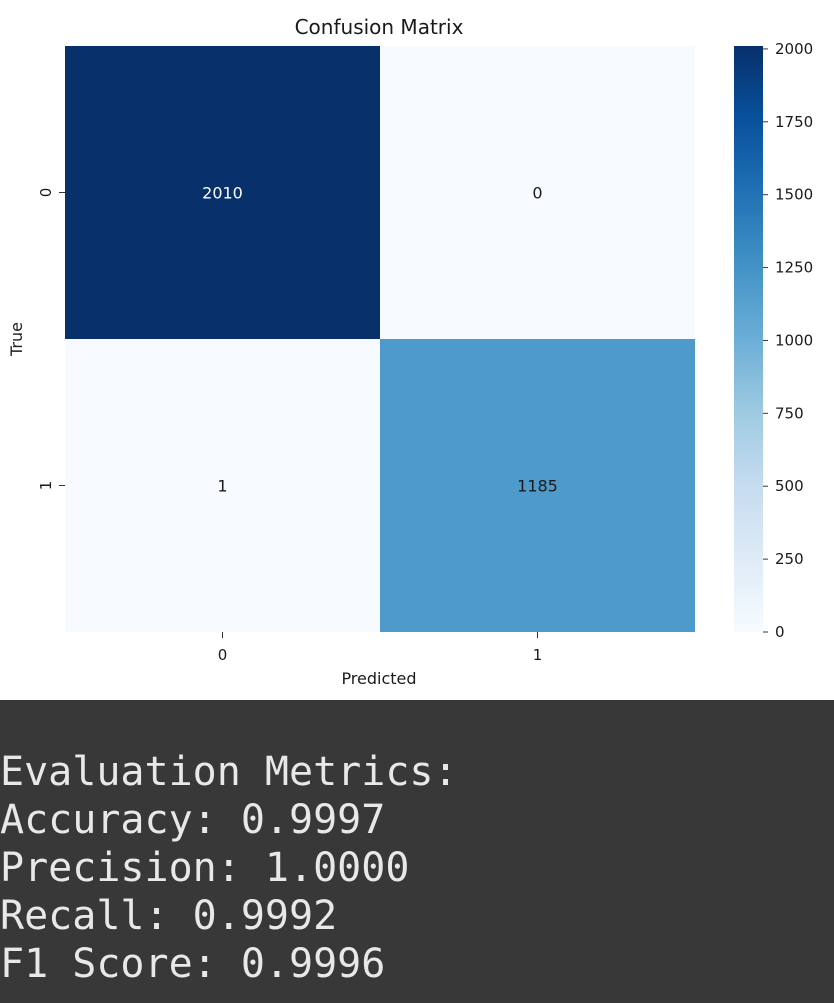  I want to click on colorbar-tick-label: 1500, so click(794, 195).